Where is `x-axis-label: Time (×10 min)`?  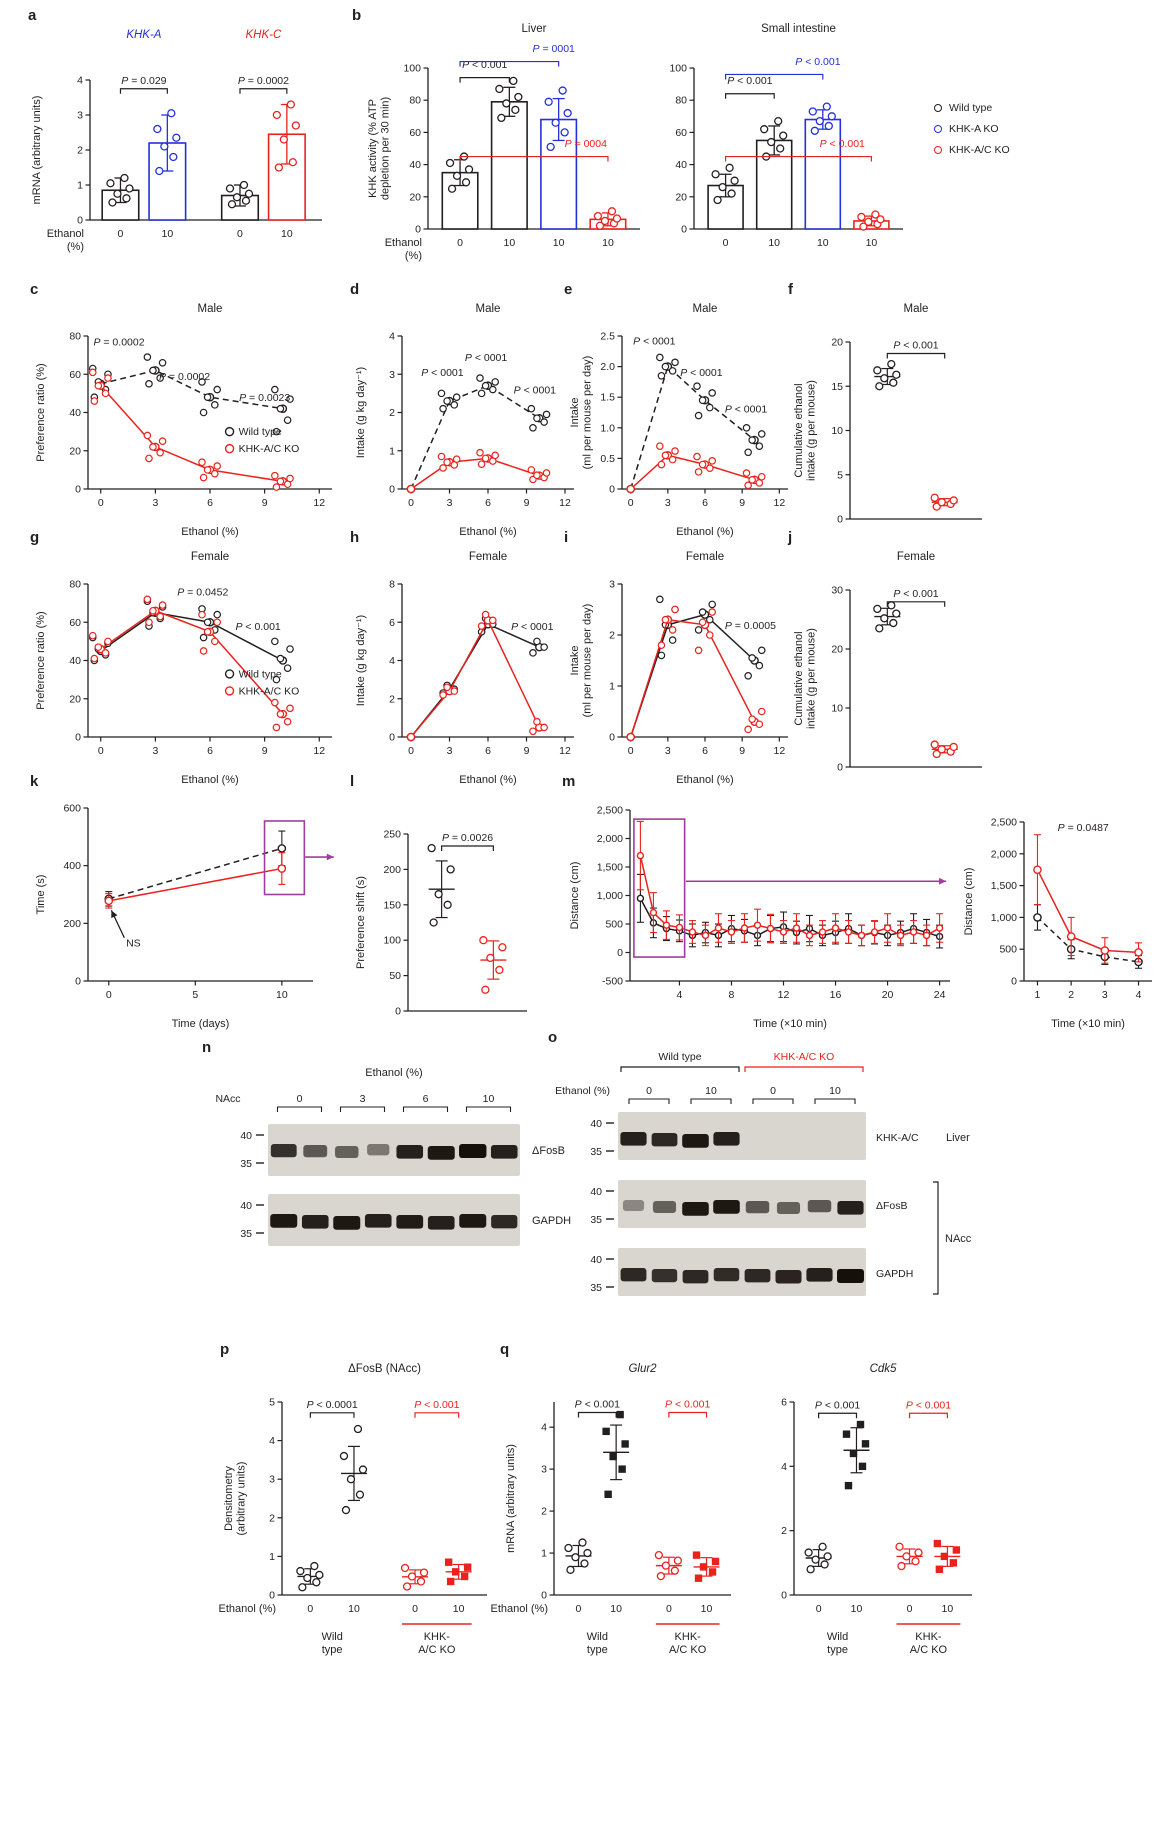
x-axis-label: Time (×10 min) is located at coordinates (1088, 1024).